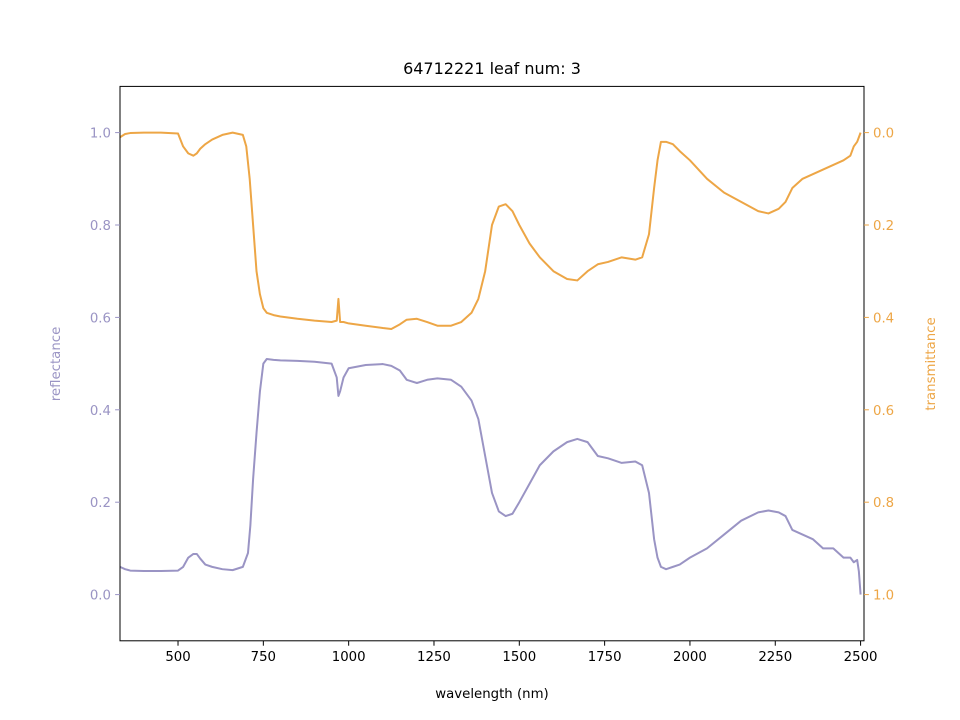 The width and height of the screenshot is (960, 720). Describe the element at coordinates (605, 657) in the screenshot. I see `x-tick-label: 1750` at that location.